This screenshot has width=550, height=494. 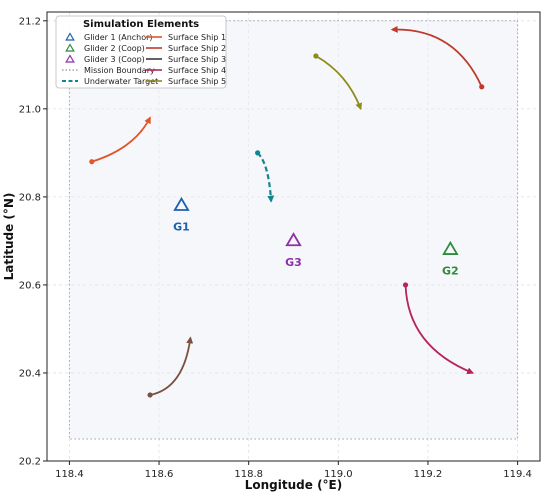 What do you see at coordinates (70, 47) in the screenshot?
I see `legend-left-1-swatch` at bounding box center [70, 47].